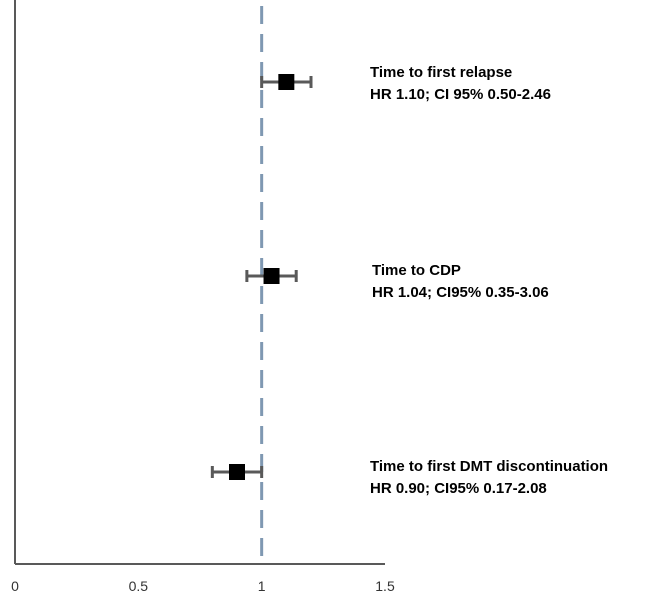 The width and height of the screenshot is (650, 595). I want to click on outcome-label: Time to first DMT discontinuation, so click(489, 466).